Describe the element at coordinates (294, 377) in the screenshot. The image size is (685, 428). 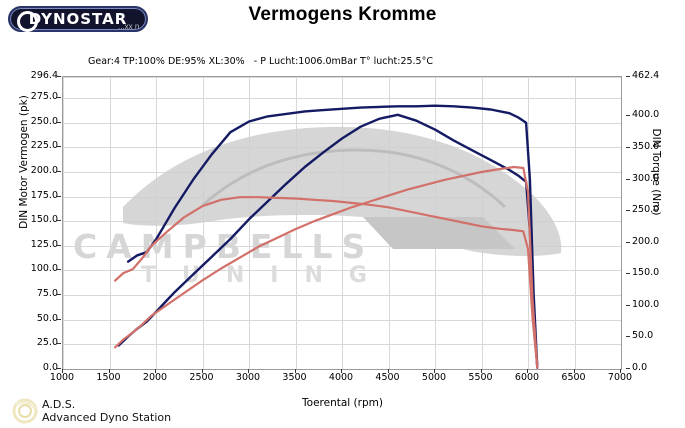
I see `x-axis-tick-label: 3500` at that location.